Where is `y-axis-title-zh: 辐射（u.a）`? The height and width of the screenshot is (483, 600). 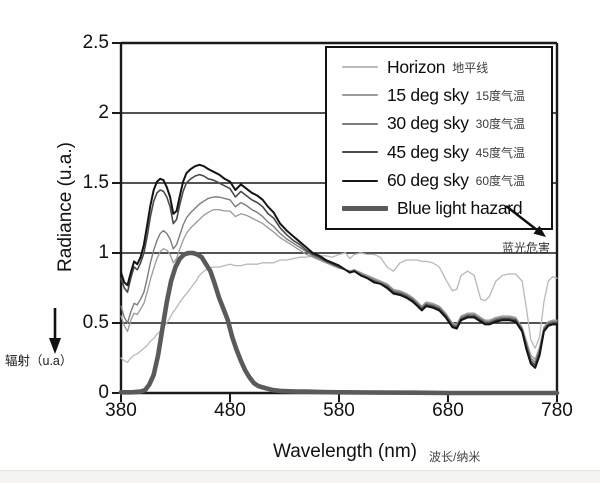 y-axis-title-zh: 辐射（u.a） is located at coordinates (39, 361).